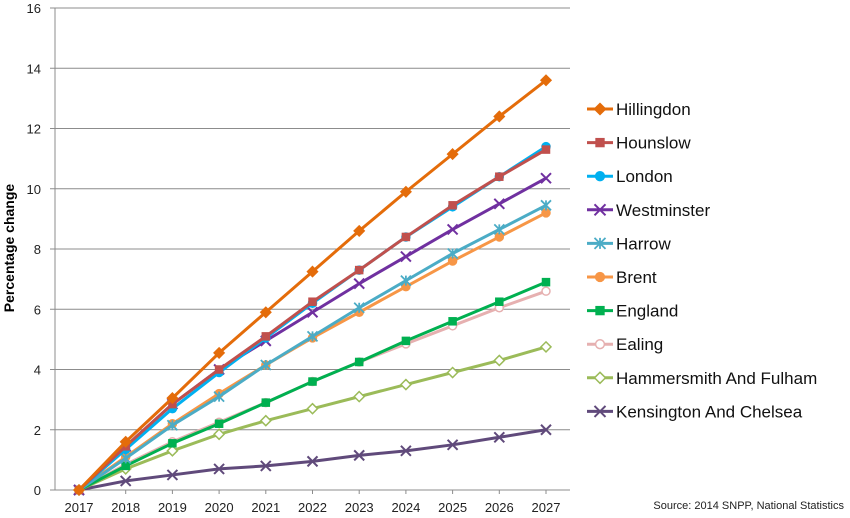  What do you see at coordinates (716, 378) in the screenshot?
I see `legend-label: Hammersmith And Fulham` at bounding box center [716, 378].